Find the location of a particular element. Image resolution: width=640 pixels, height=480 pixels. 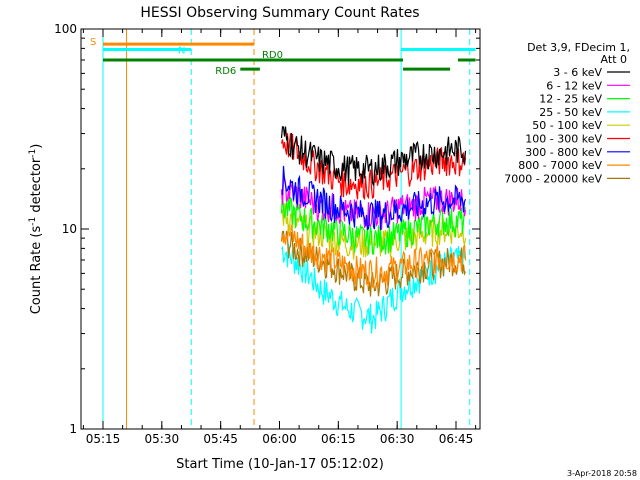

legend-item-label: 12 - 25 keV is located at coordinates (570, 99).